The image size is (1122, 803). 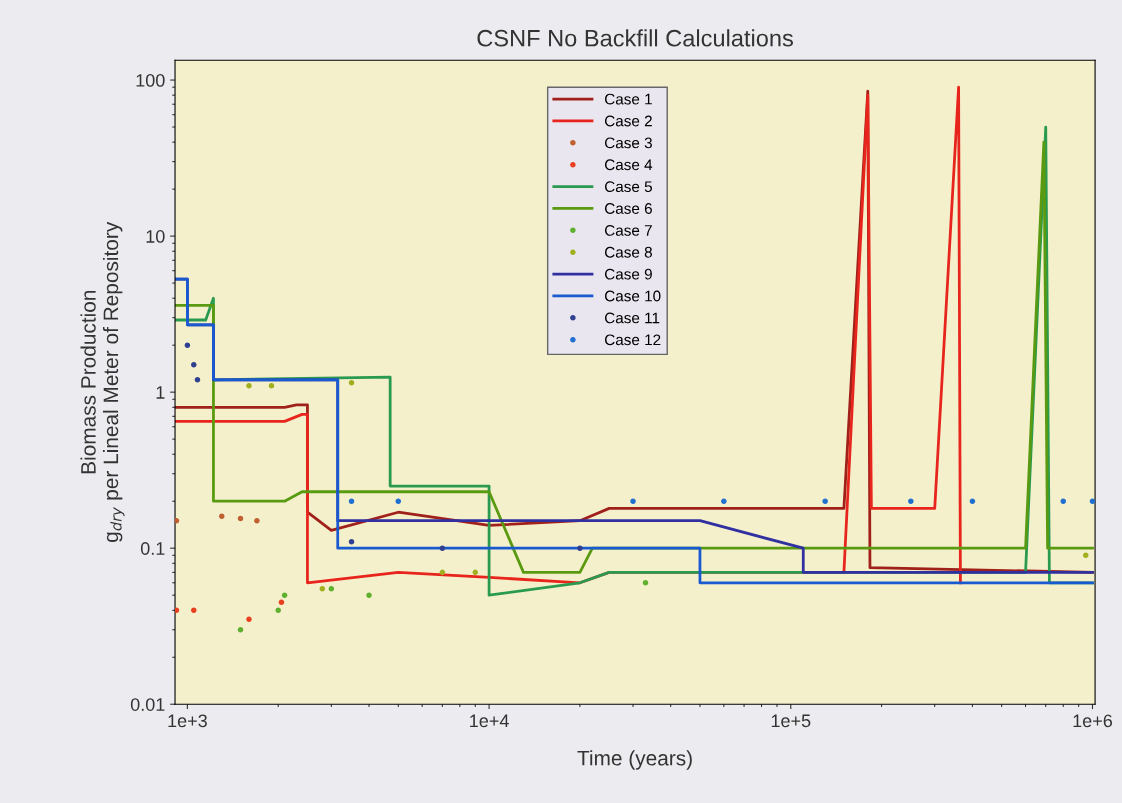 What do you see at coordinates (150, 80) in the screenshot?
I see `y-tick-label: 100` at bounding box center [150, 80].